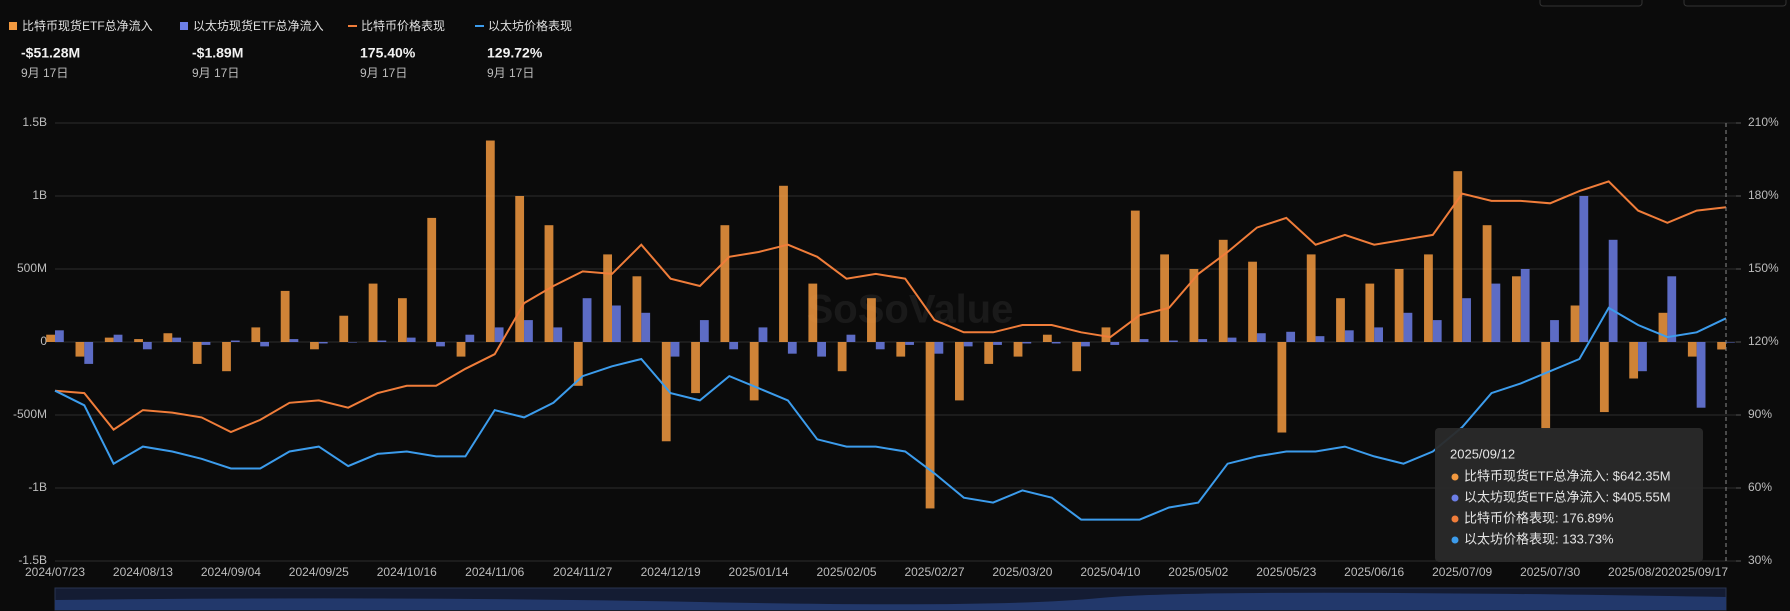 This screenshot has width=1790, height=611. I want to click on y-tick-label: -1B, so click(37, 487).